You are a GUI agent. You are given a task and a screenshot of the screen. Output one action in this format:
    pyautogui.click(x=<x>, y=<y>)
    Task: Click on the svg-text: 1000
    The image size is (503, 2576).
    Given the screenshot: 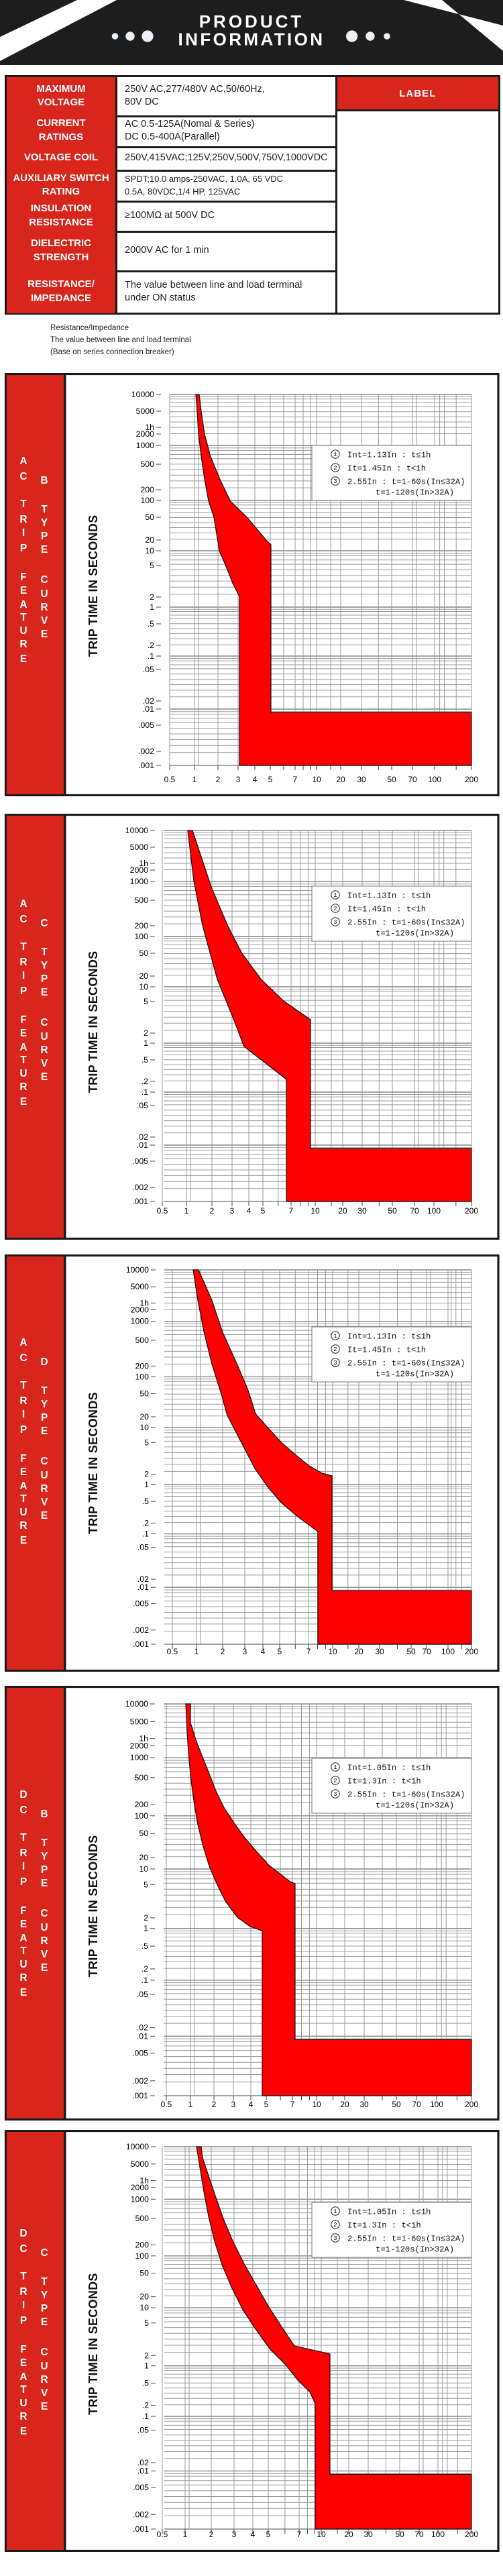 What is the action you would take?
    pyautogui.click(x=139, y=881)
    